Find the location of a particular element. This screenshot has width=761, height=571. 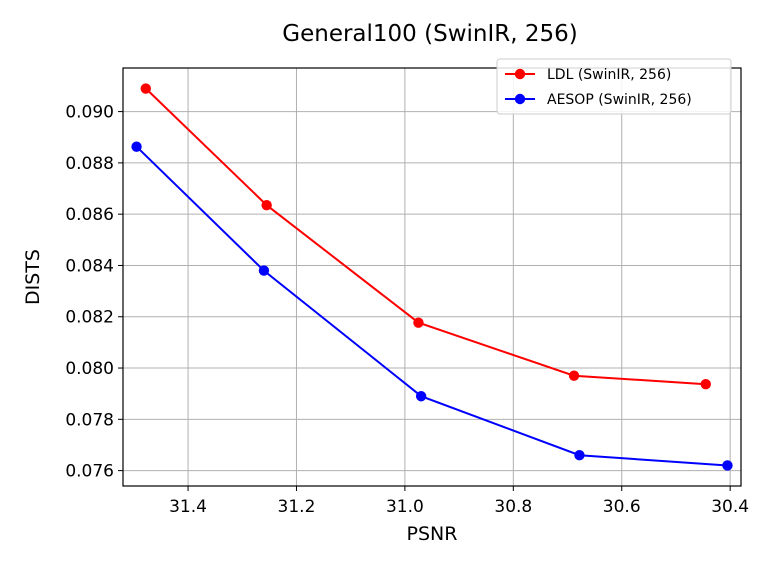

x-tick-label: 30.6 is located at coordinates (622, 507).